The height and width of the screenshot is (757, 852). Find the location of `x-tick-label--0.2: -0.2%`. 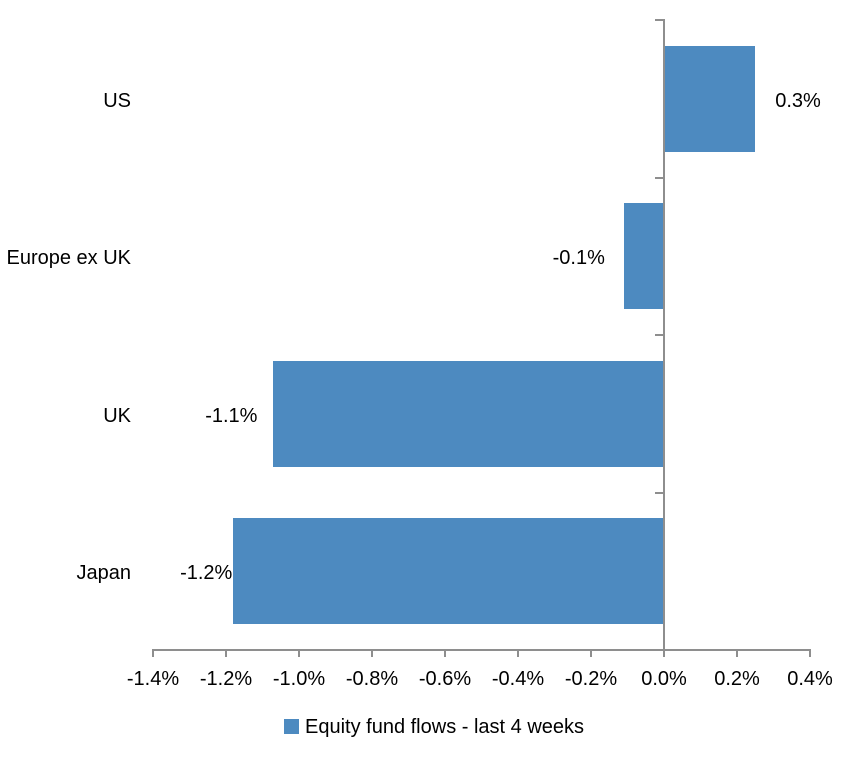

x-tick-label--0.2: -0.2% is located at coordinates (591, 679).